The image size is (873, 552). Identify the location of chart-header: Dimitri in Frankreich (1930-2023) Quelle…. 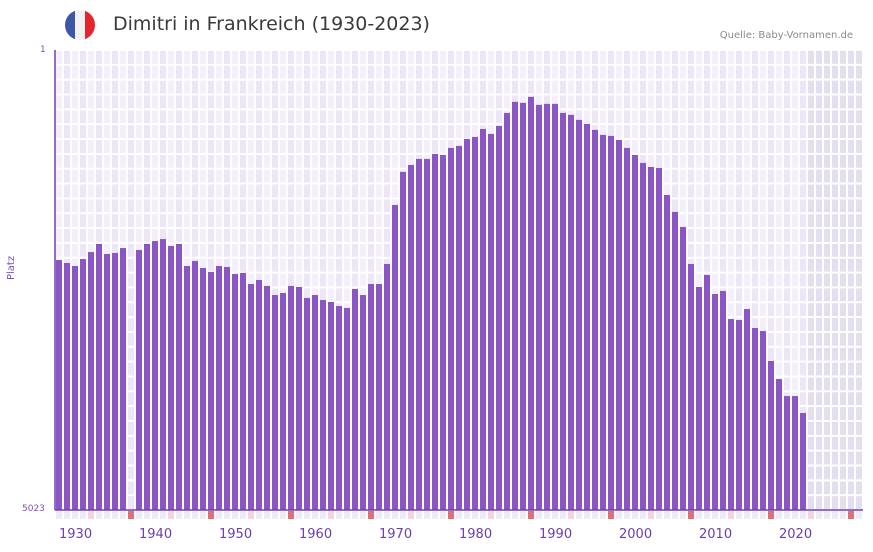
(436, 25).